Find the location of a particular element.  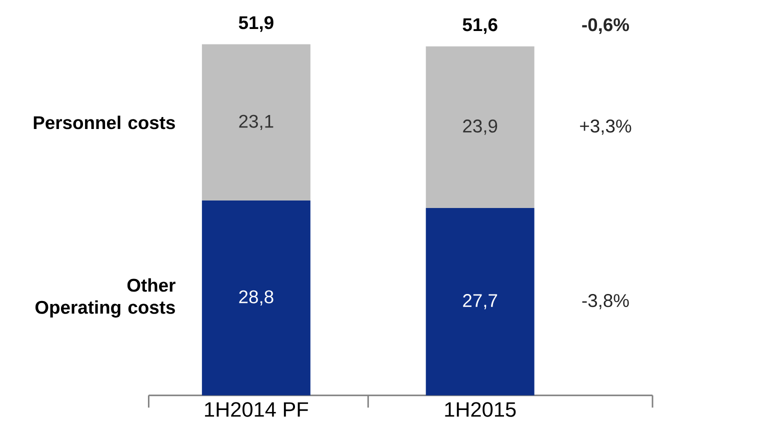

x-tick-label: 1H2015 is located at coordinates (480, 409).